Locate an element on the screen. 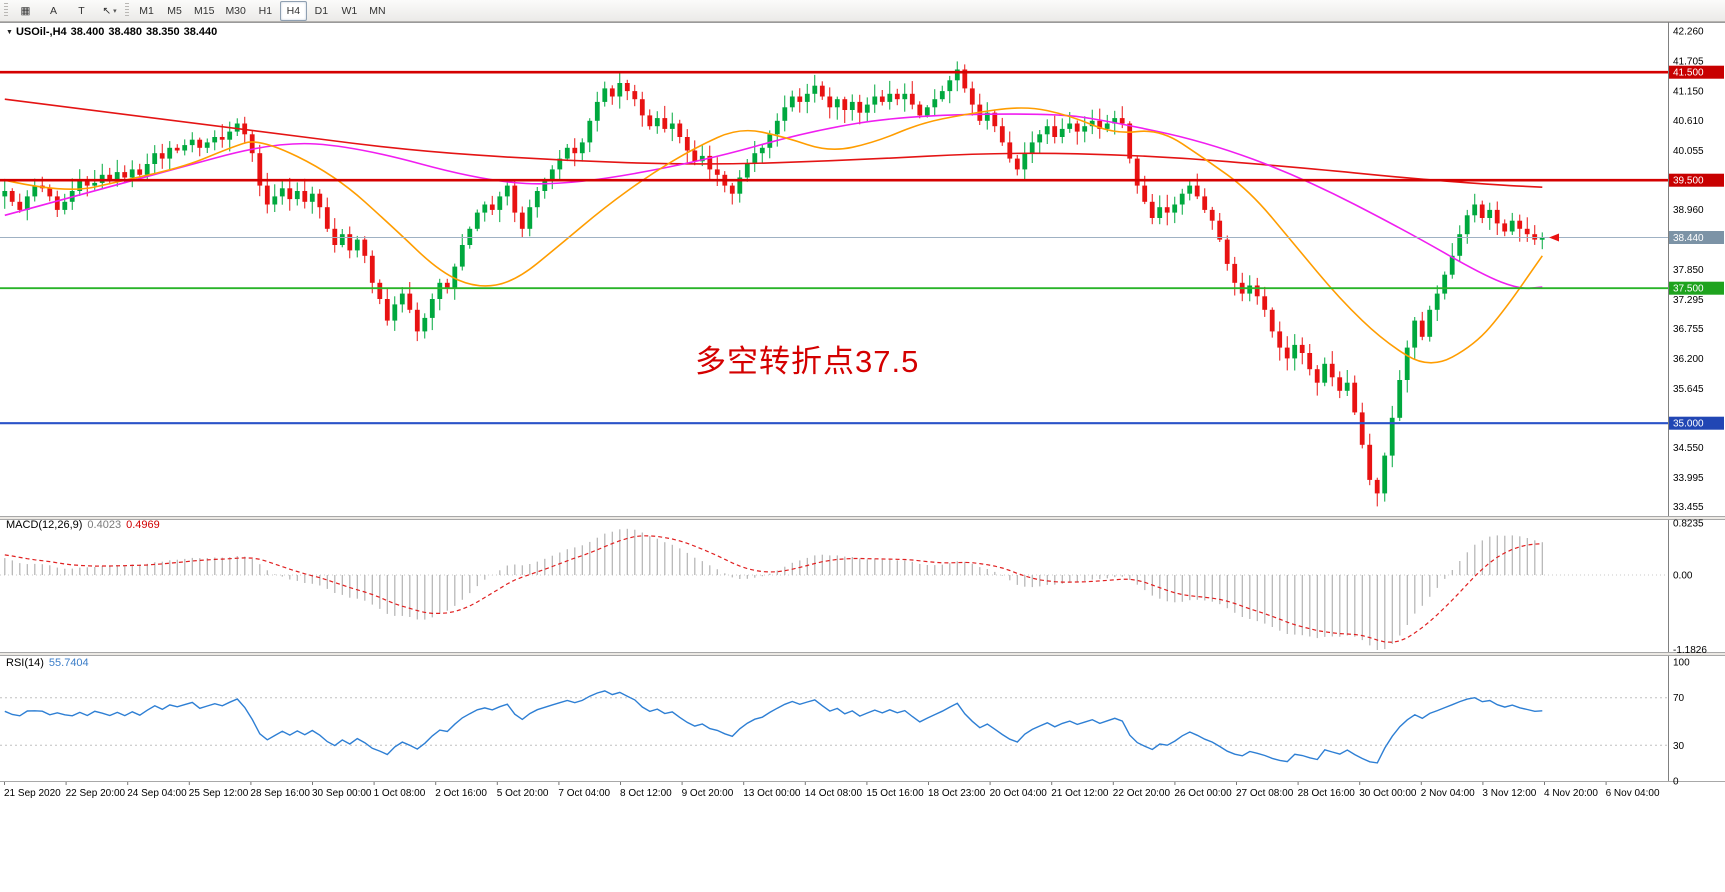  time-axis-label: 15 Oct 16:00 is located at coordinates (895, 793).